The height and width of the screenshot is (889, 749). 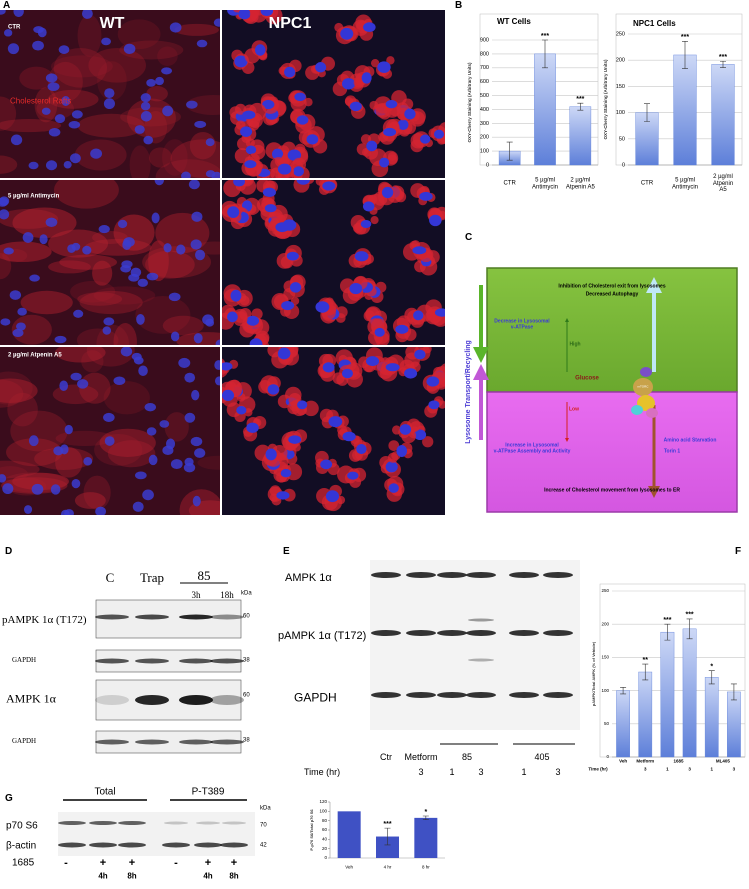 I want to click on column-label: NPC1, so click(x=290, y=24).